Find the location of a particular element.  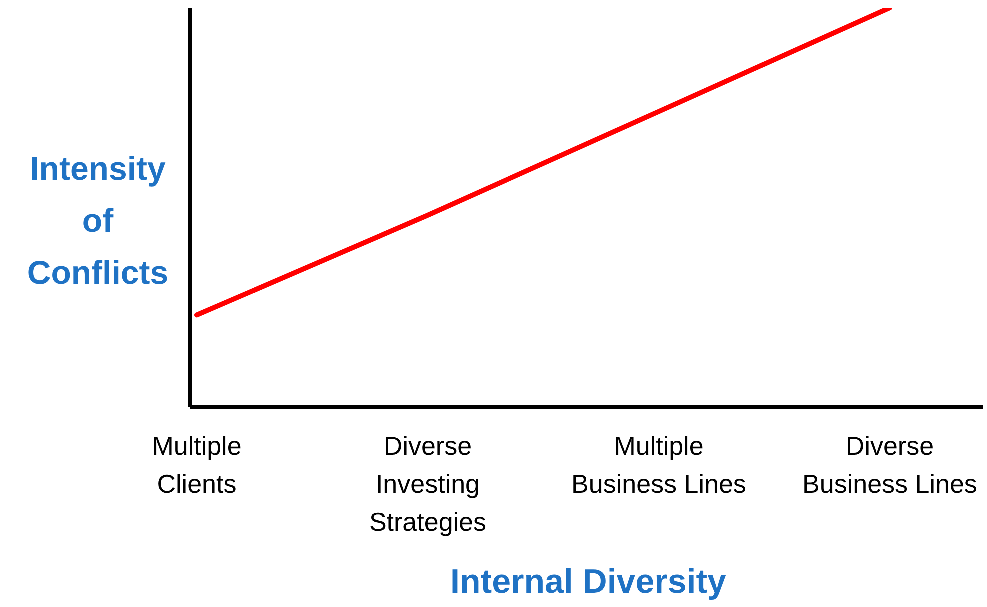

y-axis-title: Intensity of Conflicts is located at coordinates (98, 221).